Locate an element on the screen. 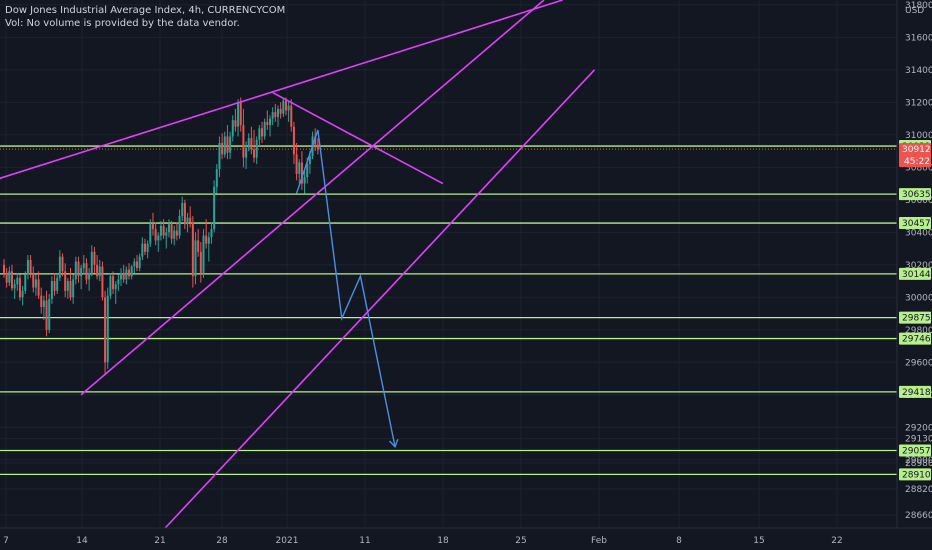 The height and width of the screenshot is (550, 932). time-axis is located at coordinates (466, 539).